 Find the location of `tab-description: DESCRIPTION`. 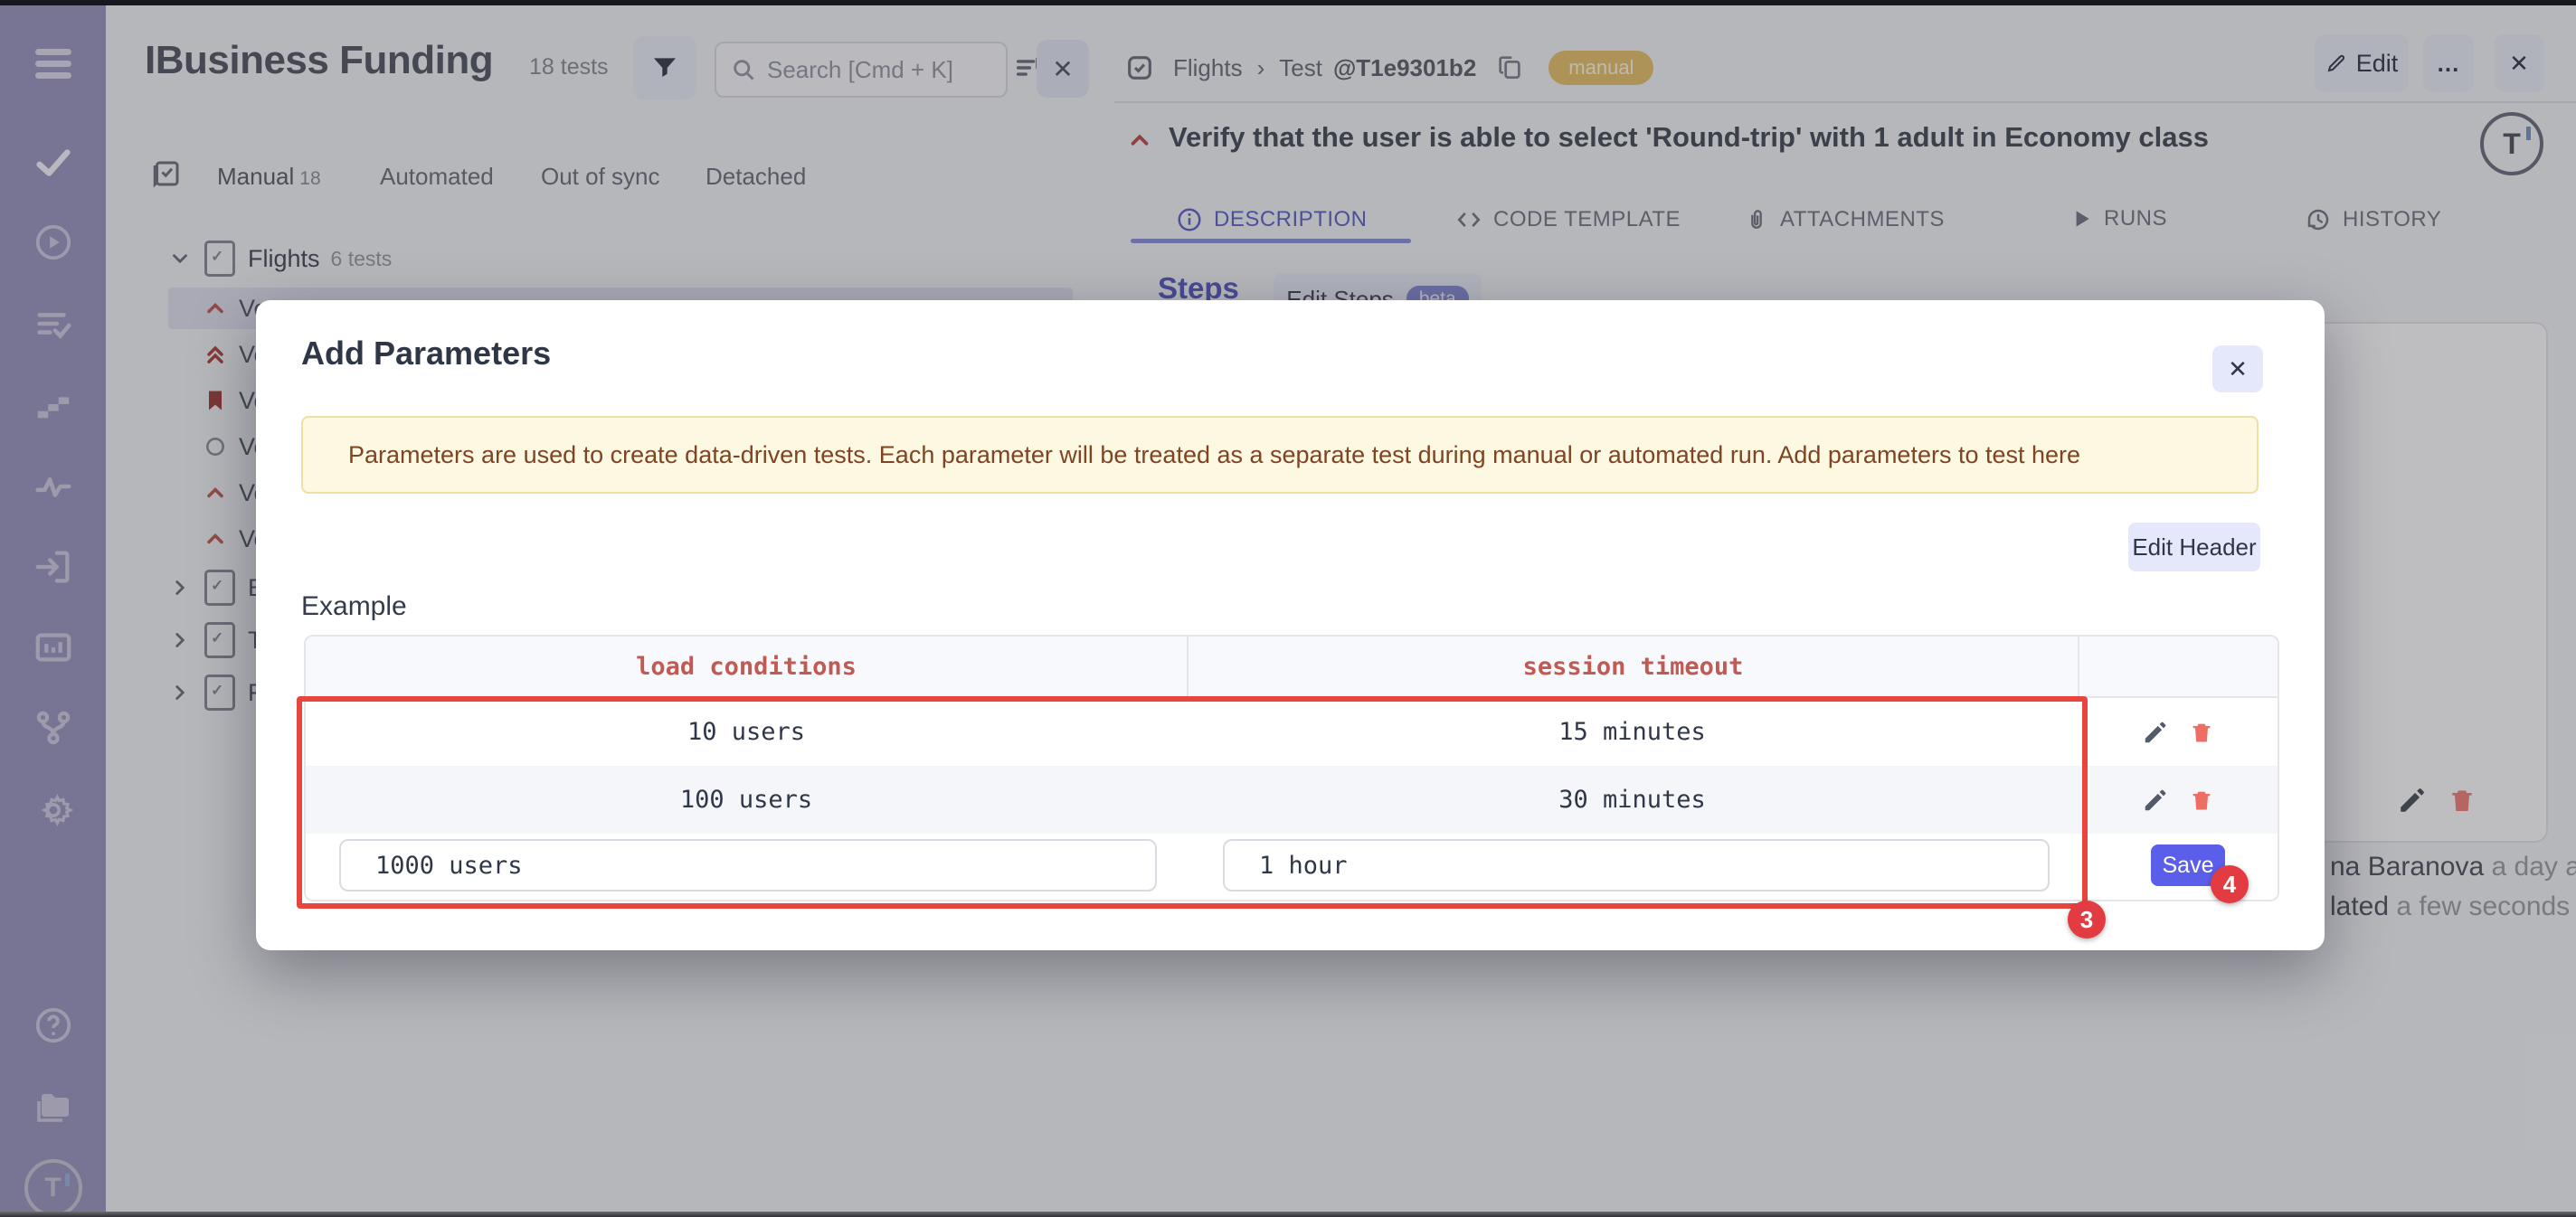

tab-description: DESCRIPTION is located at coordinates (1272, 219).